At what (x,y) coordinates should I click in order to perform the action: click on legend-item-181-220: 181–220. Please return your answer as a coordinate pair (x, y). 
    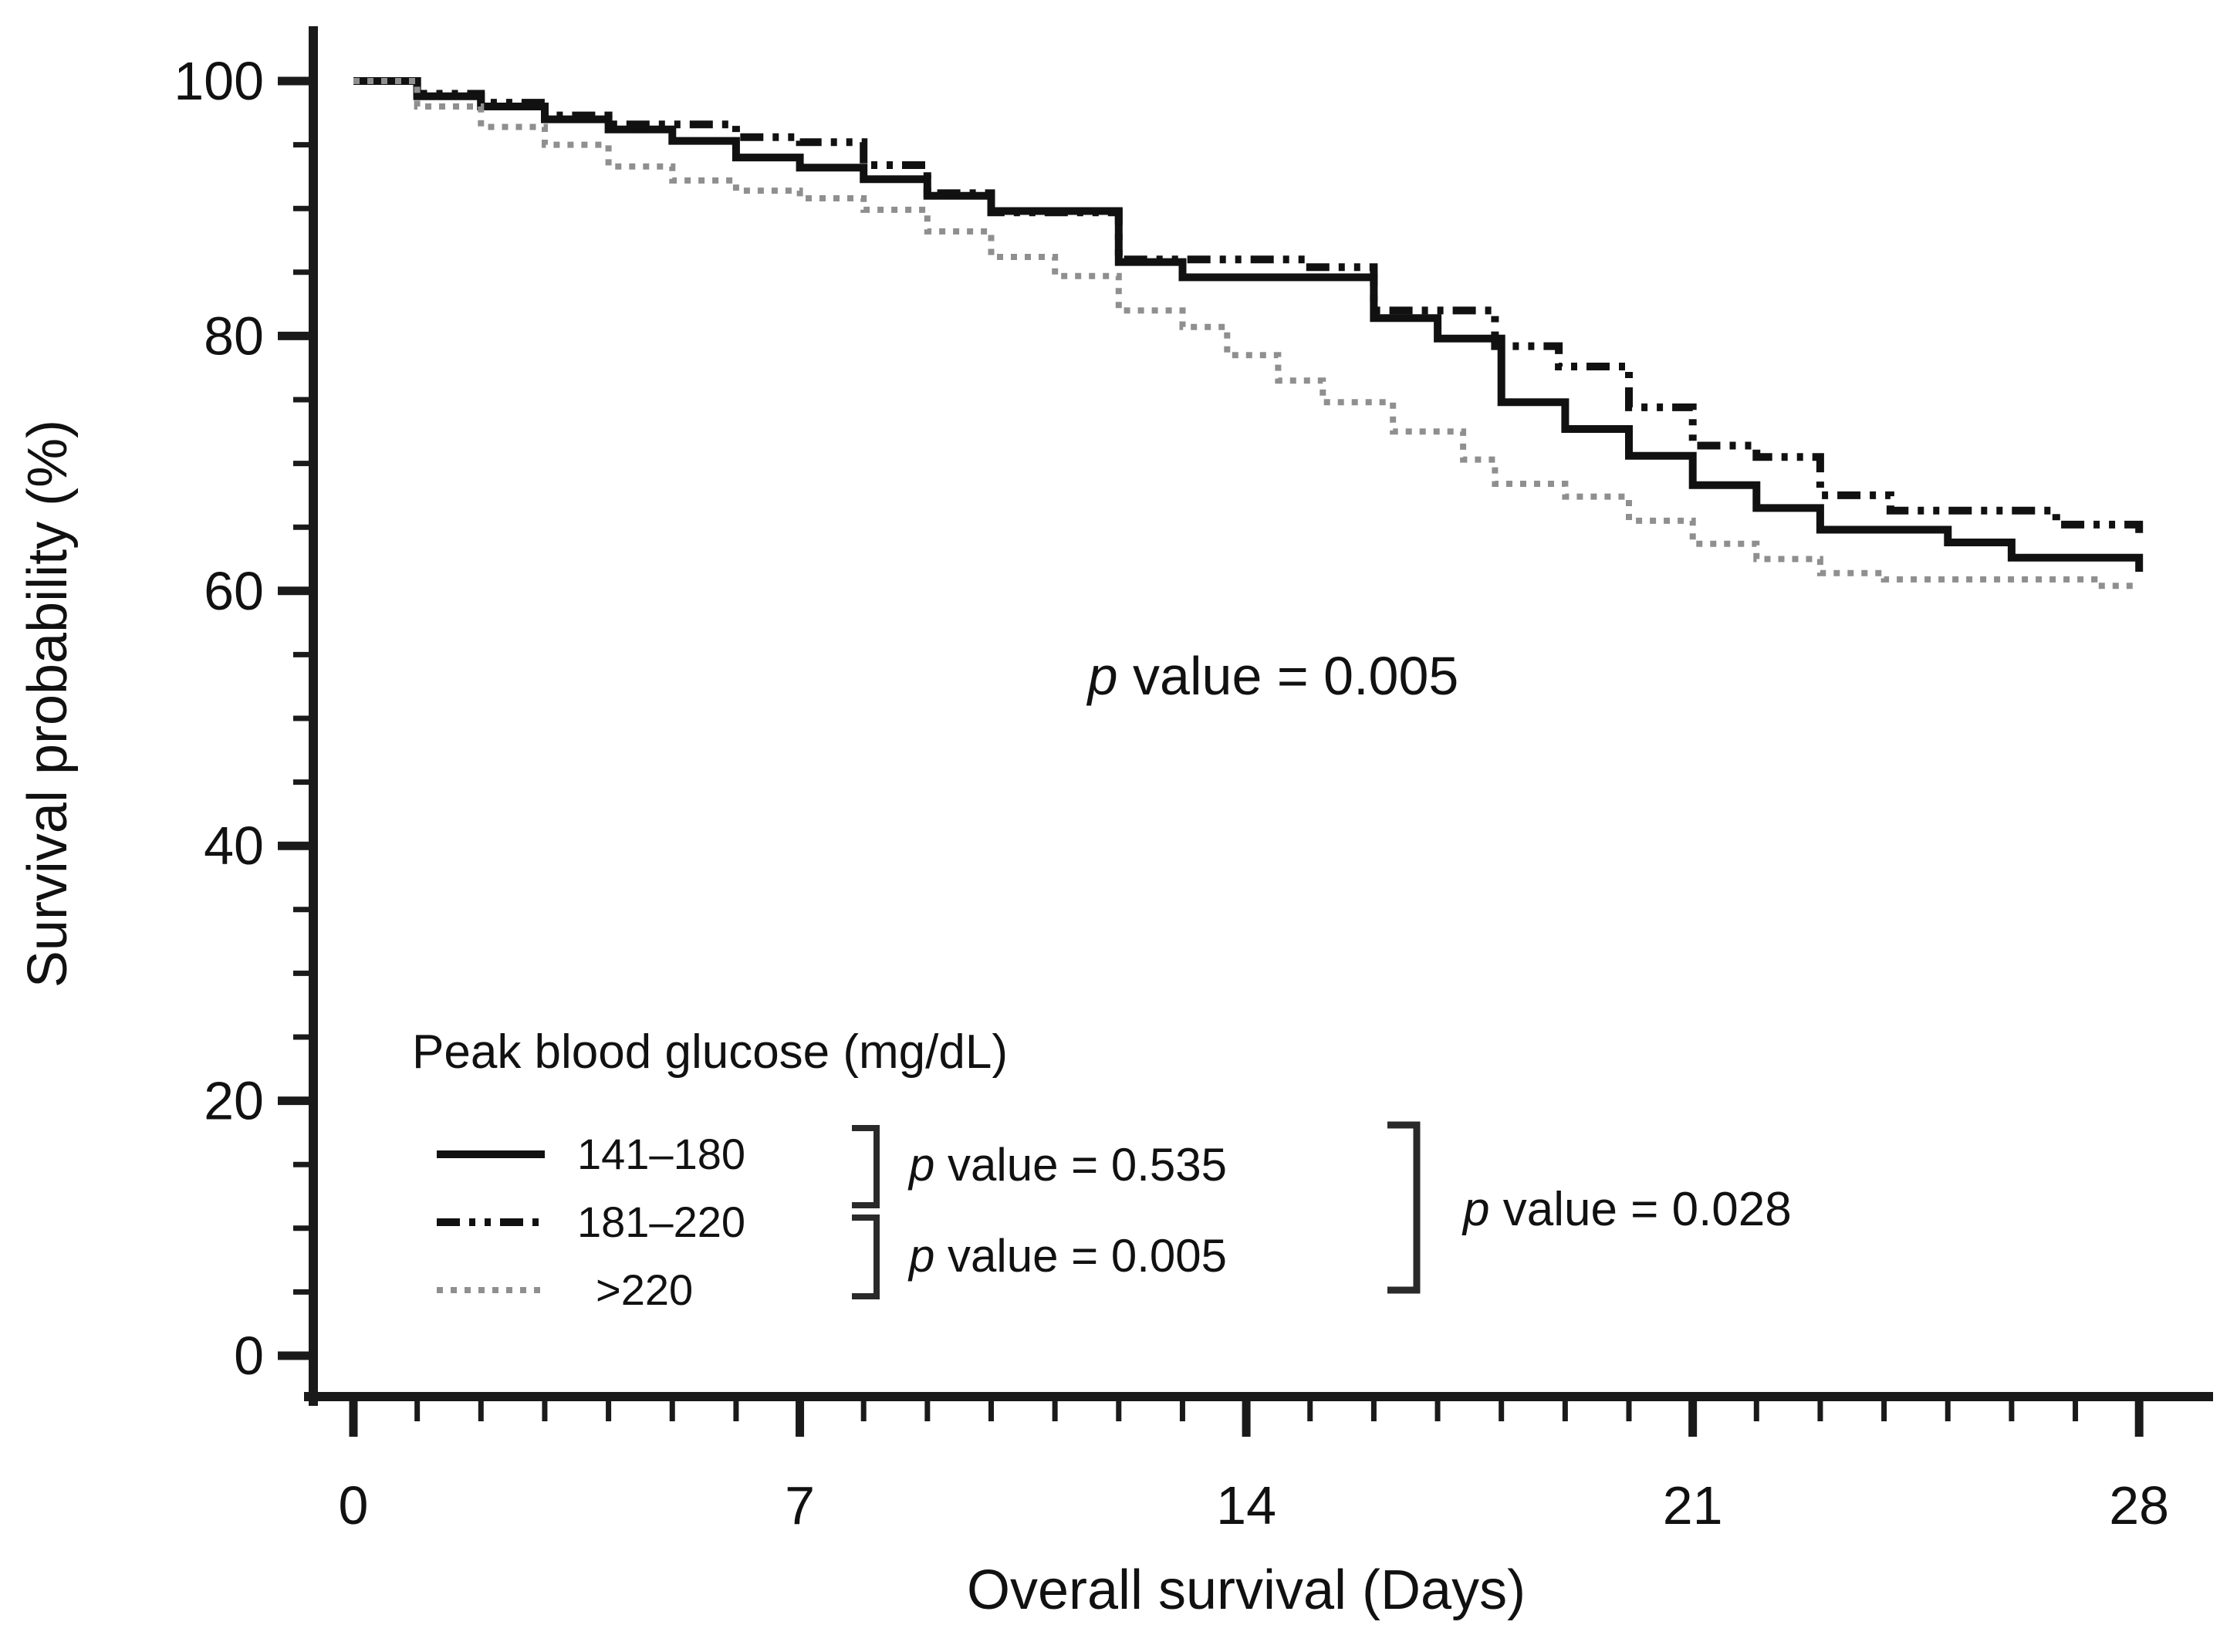
    Looking at the image, I should click on (591, 1222).